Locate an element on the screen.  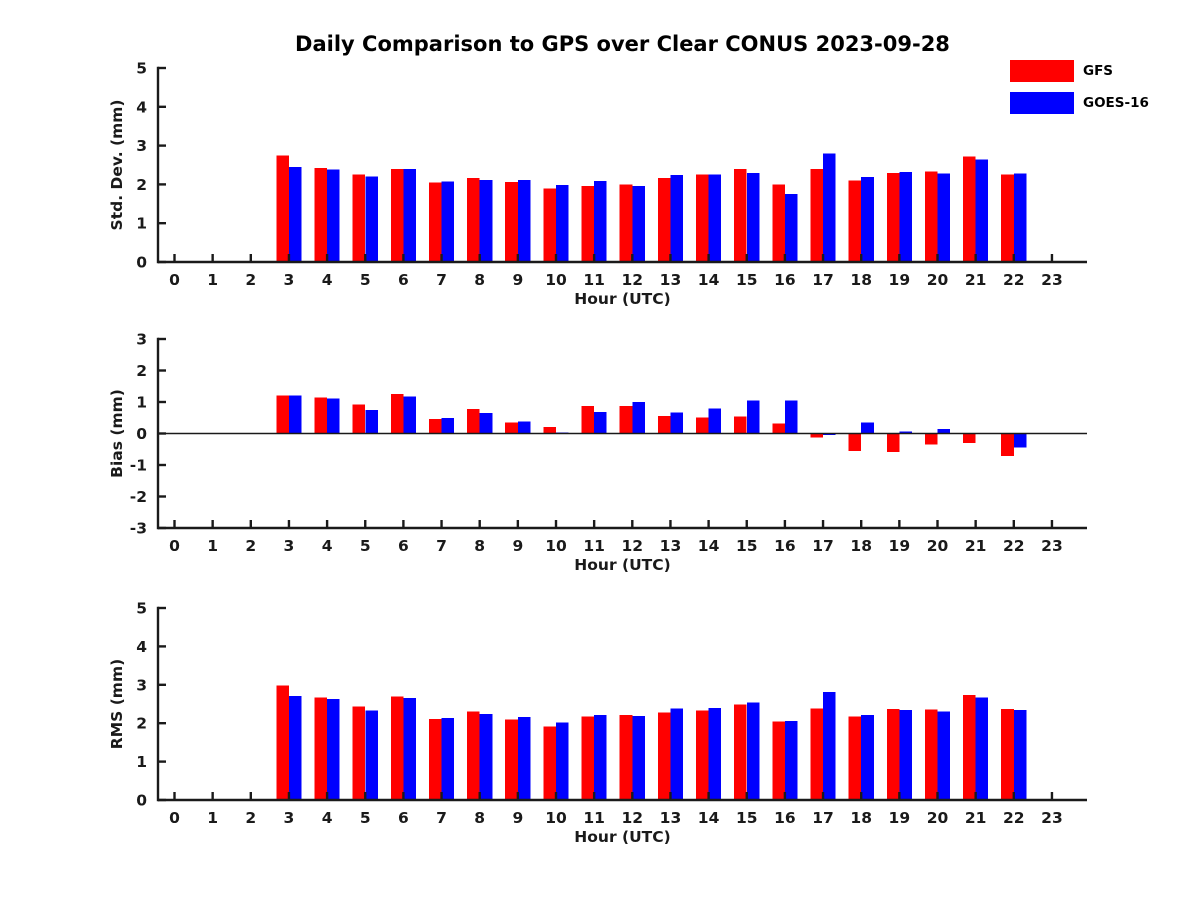
x-tick-label: 15 is located at coordinates (747, 280).